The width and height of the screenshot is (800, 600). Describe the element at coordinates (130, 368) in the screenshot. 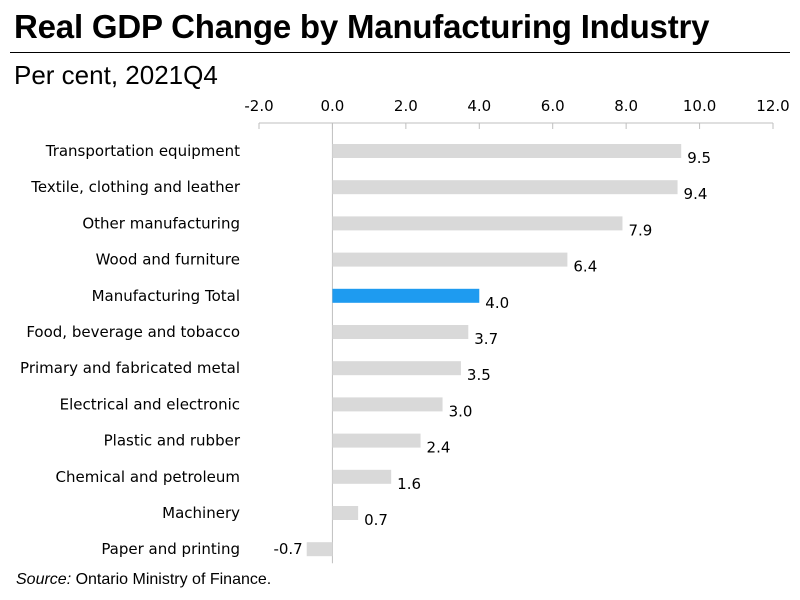

I see `category-label: Primary and fabricated metal` at that location.